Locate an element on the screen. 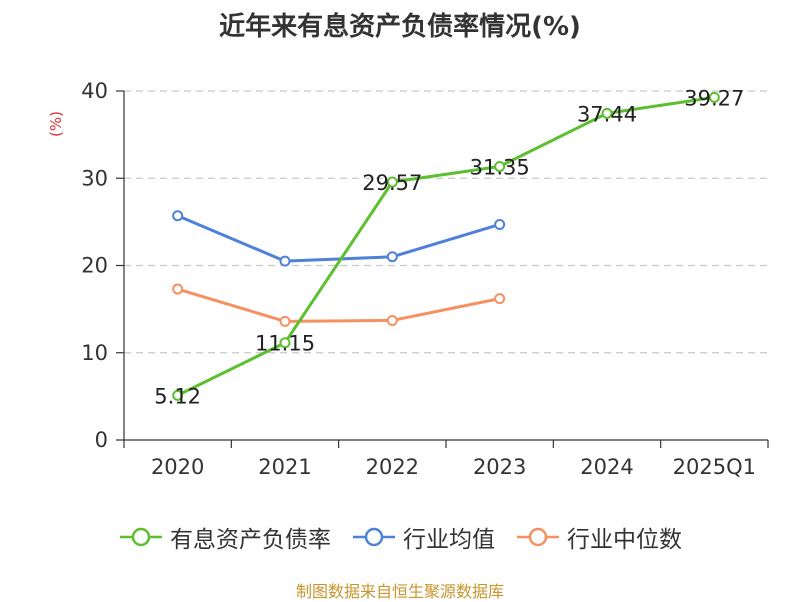  x-tick-label: 2023 is located at coordinates (499, 467).